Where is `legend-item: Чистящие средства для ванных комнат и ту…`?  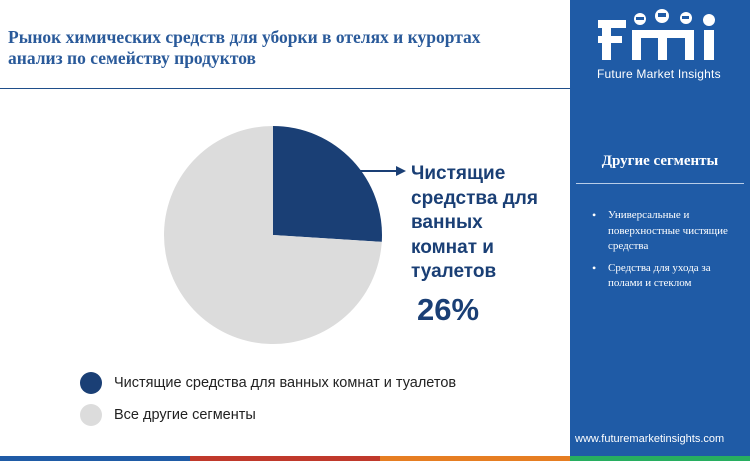
legend-item: Чистящие средства для ванных комнат и ту… is located at coordinates (268, 383).